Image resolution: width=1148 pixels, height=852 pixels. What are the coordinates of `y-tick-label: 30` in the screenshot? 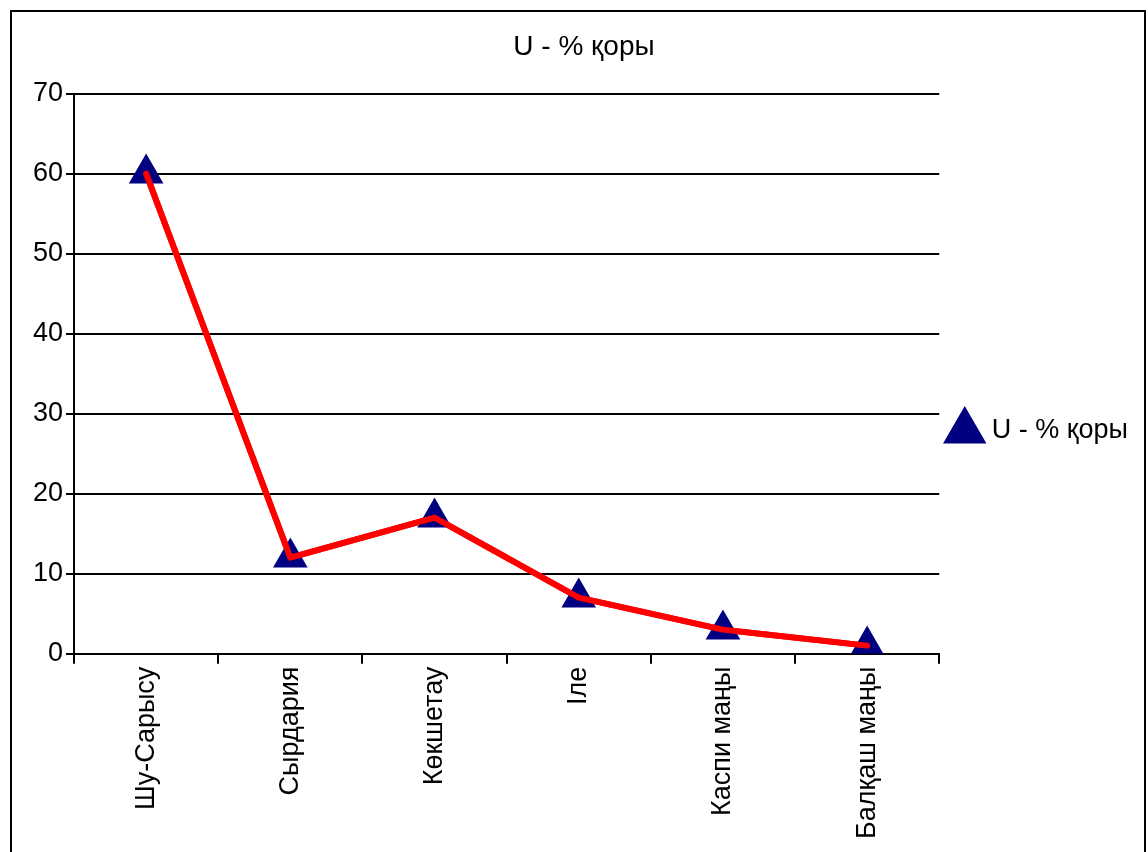 It's located at (48, 412).